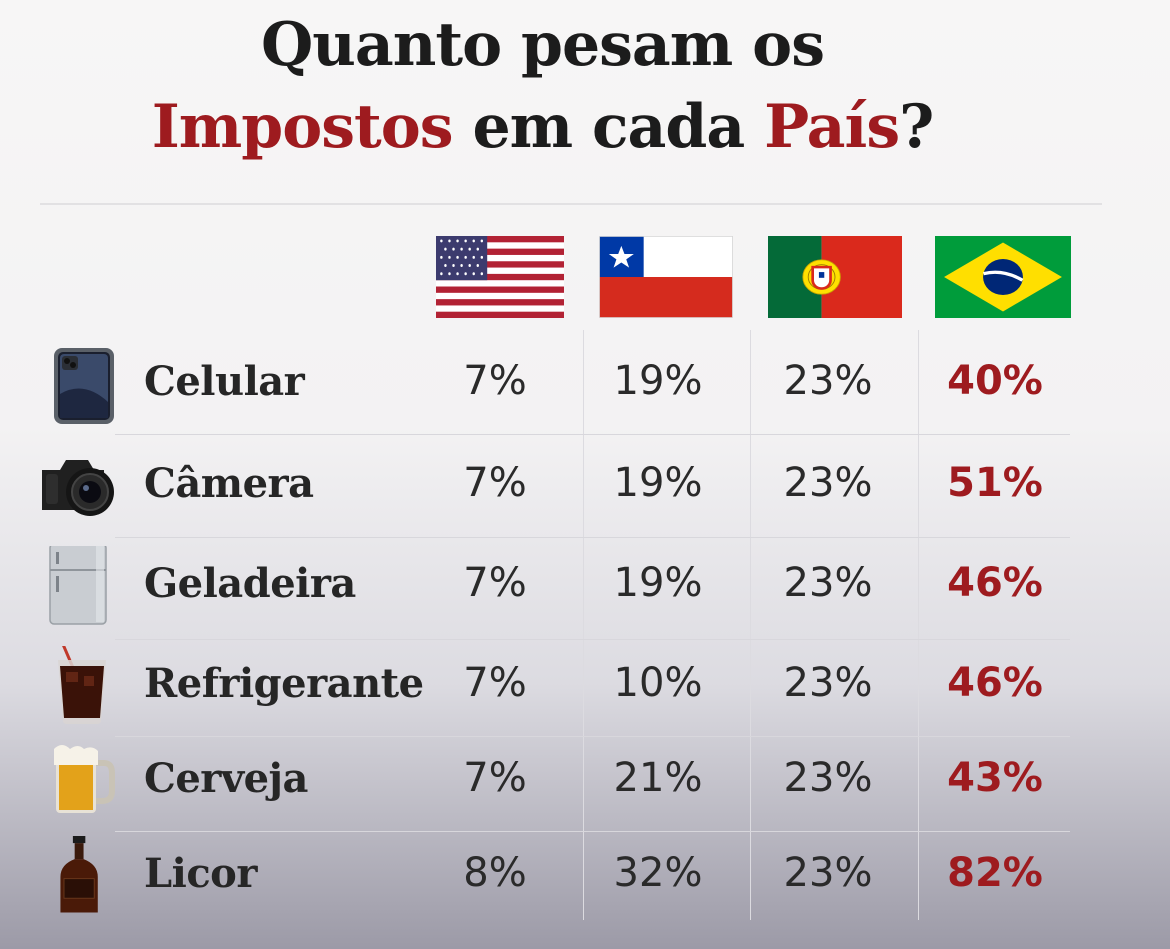 The width and height of the screenshot is (1170, 949). I want to click on row-label: Geladeira, so click(250, 583).